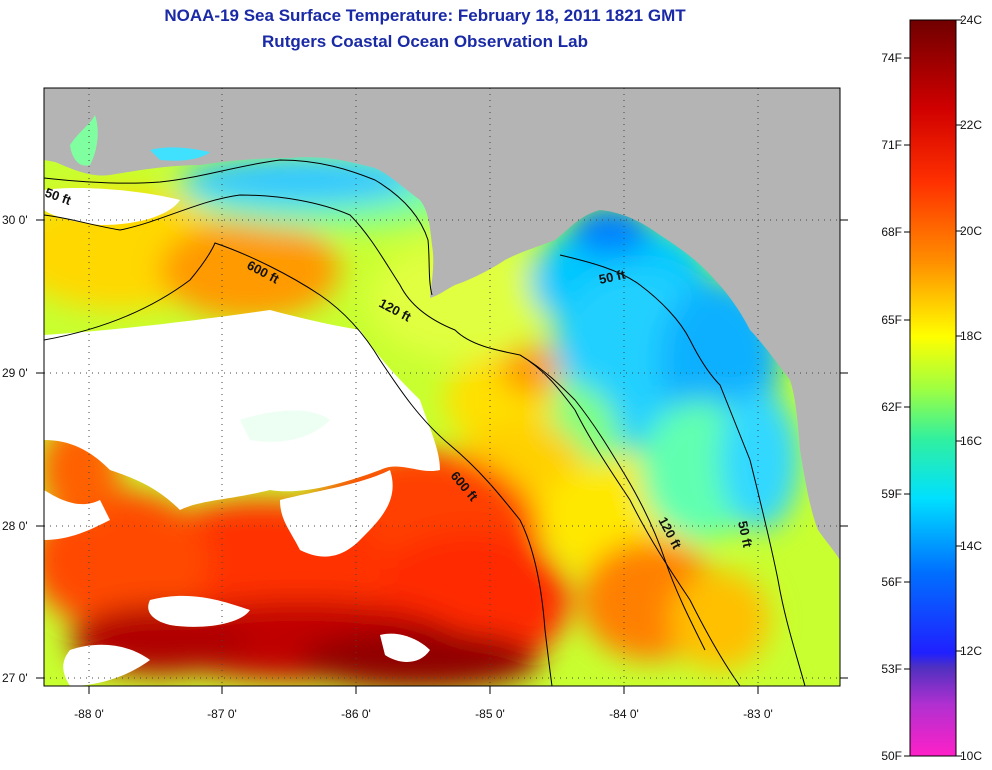 The image size is (992, 770). What do you see at coordinates (891, 756) in the screenshot?
I see `colorbar-fahrenheit-label: 50F` at bounding box center [891, 756].